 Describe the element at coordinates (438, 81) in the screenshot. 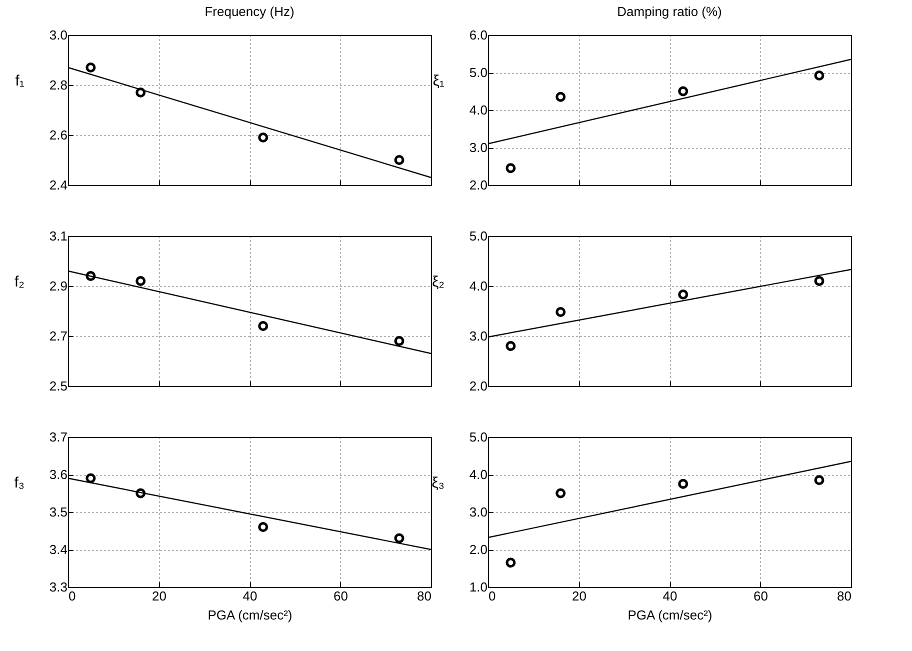

I see `y-axis-title: ξ₁` at that location.